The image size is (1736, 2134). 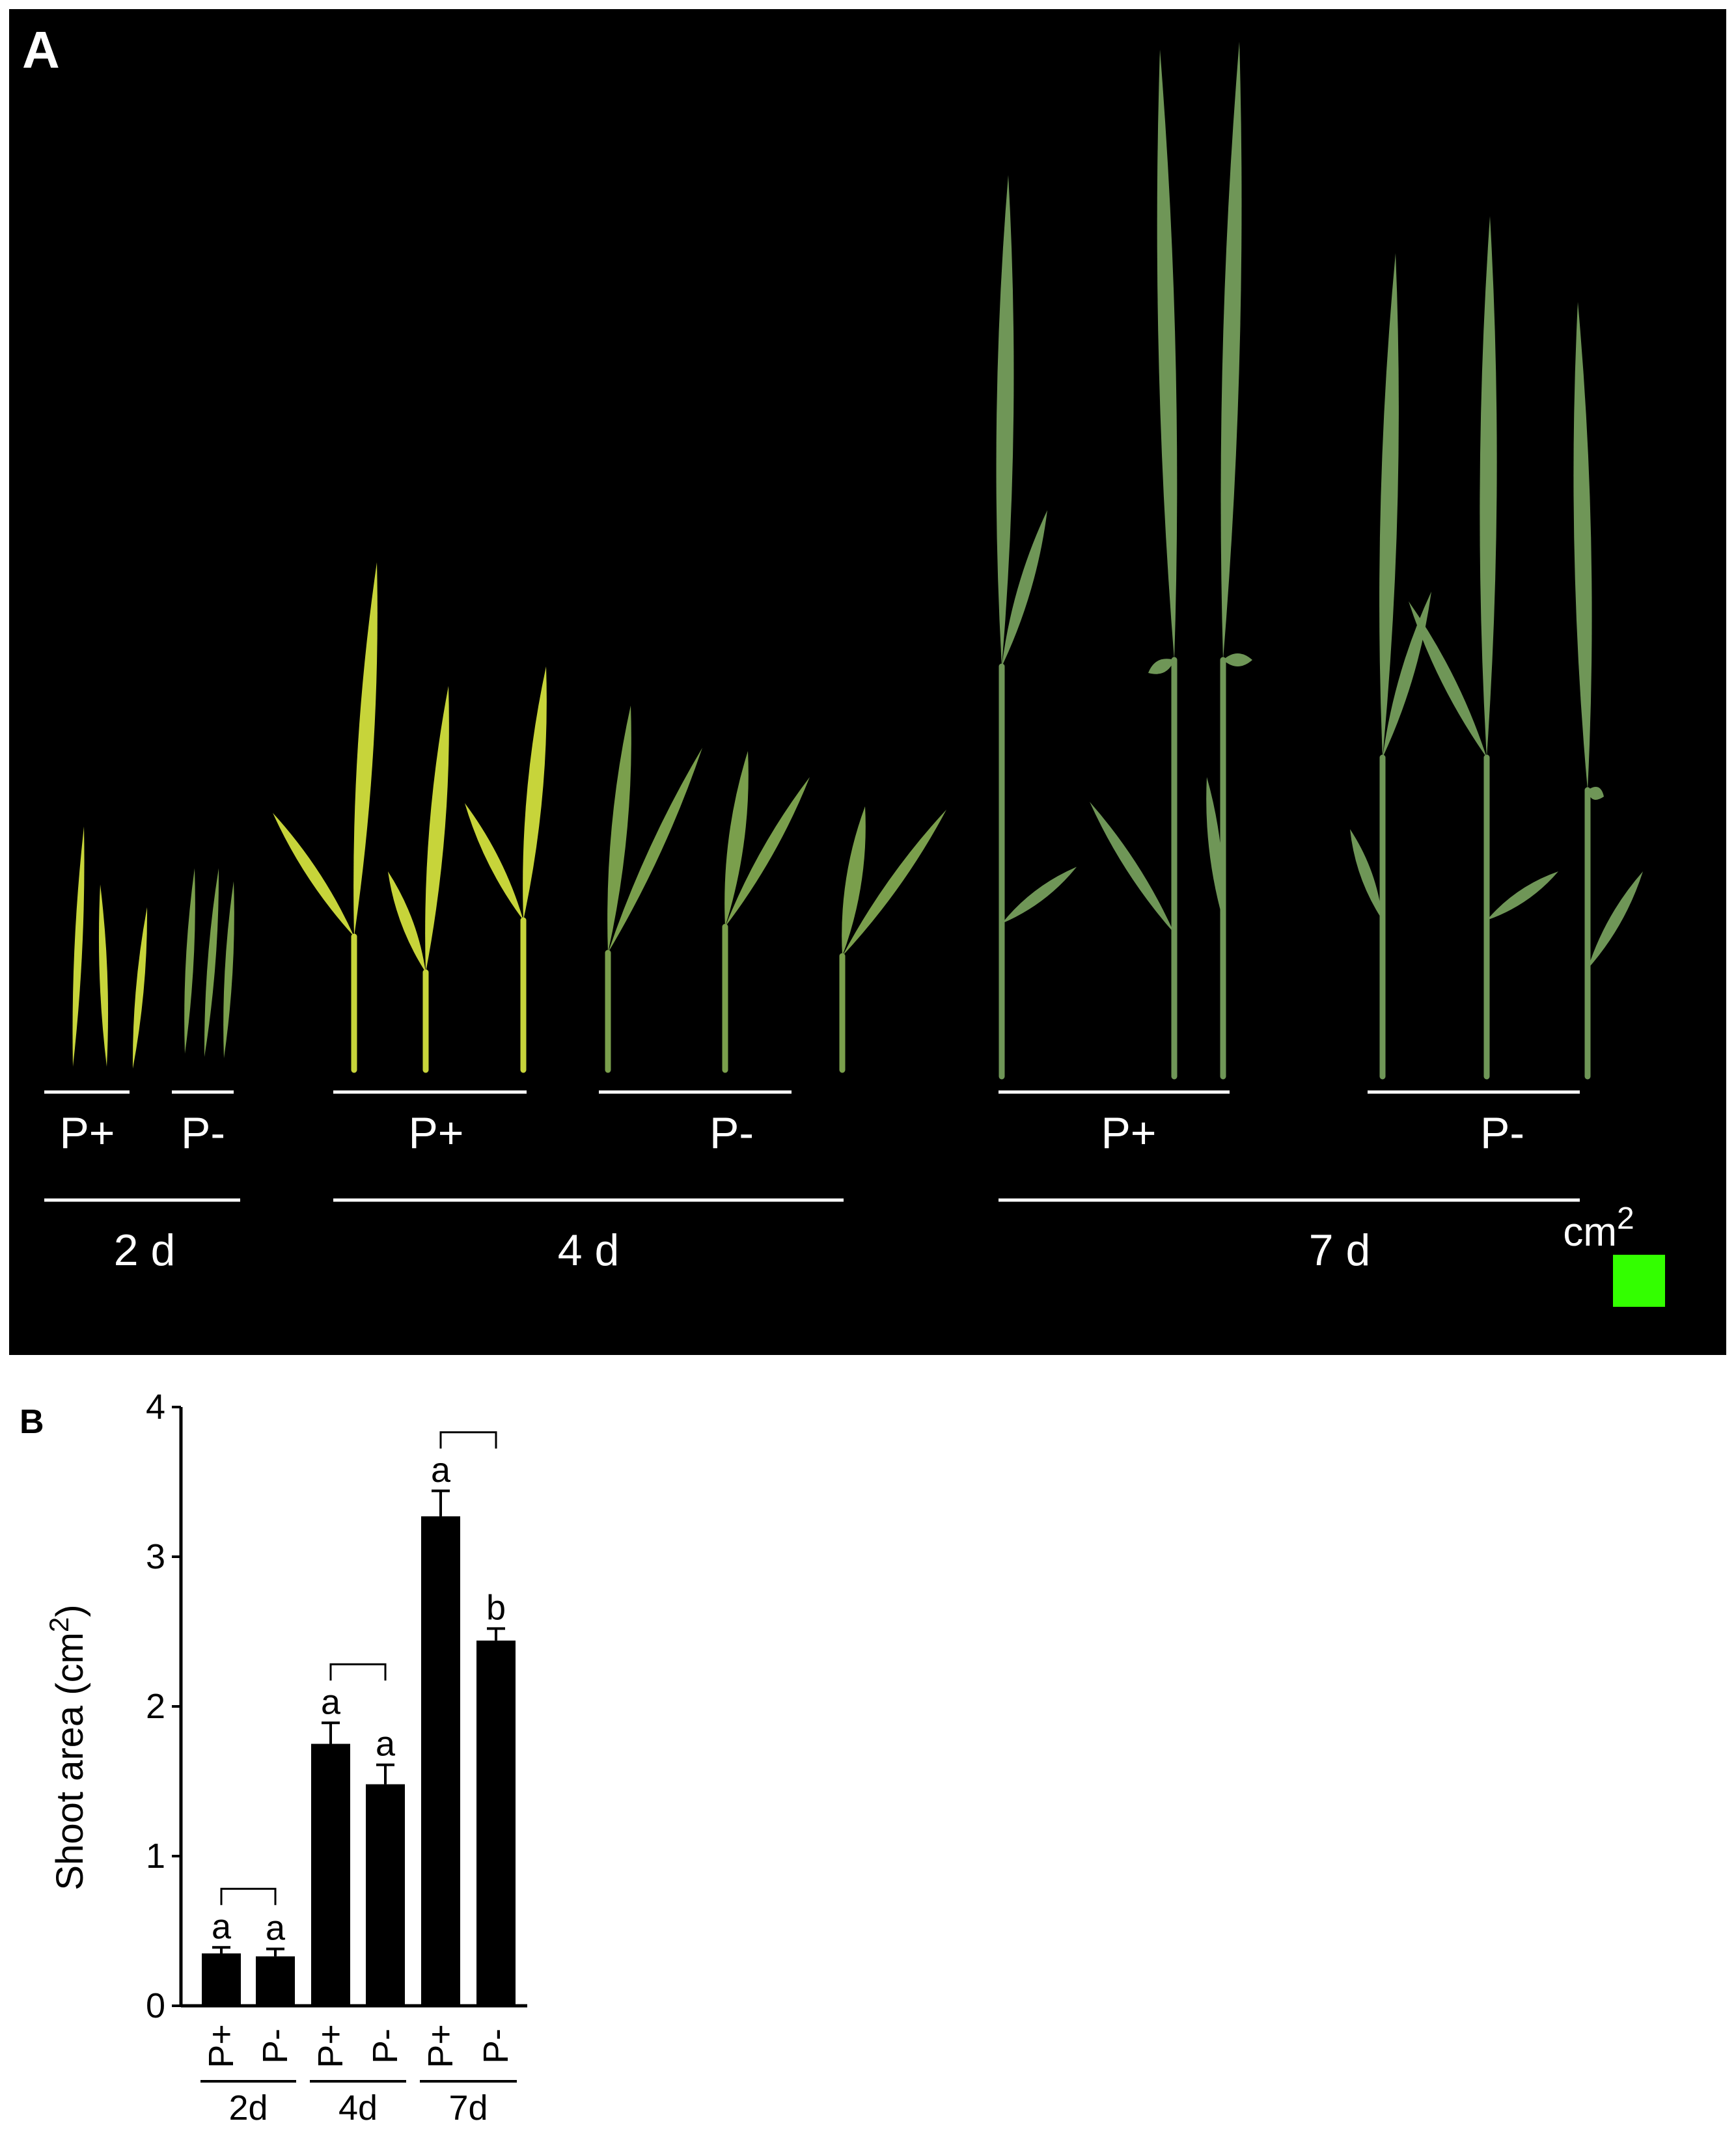 I want to click on label-day-4d: 4 d, so click(x=589, y=1250).